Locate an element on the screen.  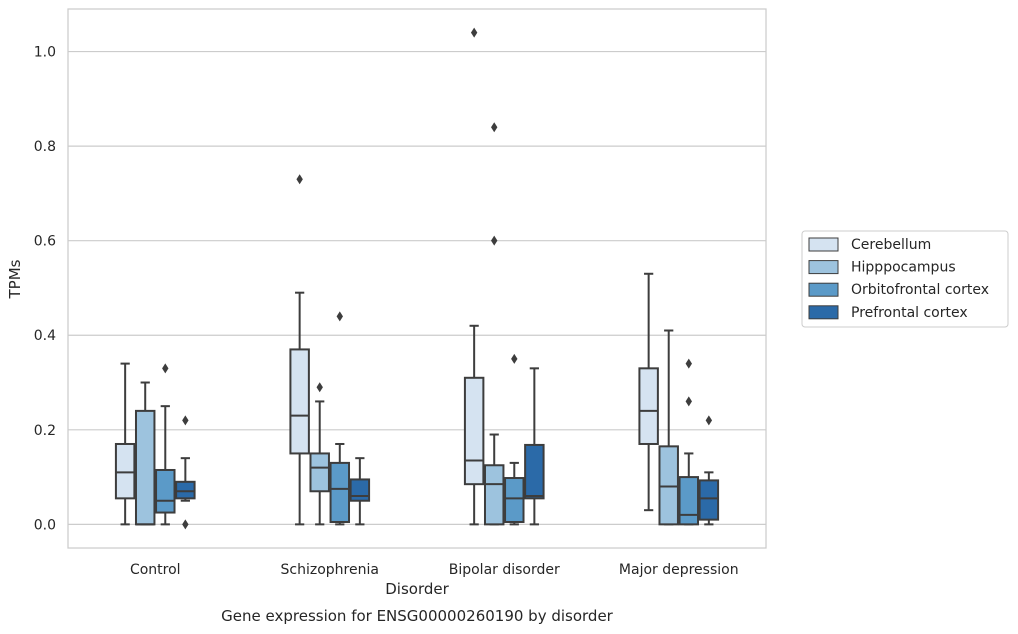
x-tick-label: Schizophrenia is located at coordinates (330, 570).